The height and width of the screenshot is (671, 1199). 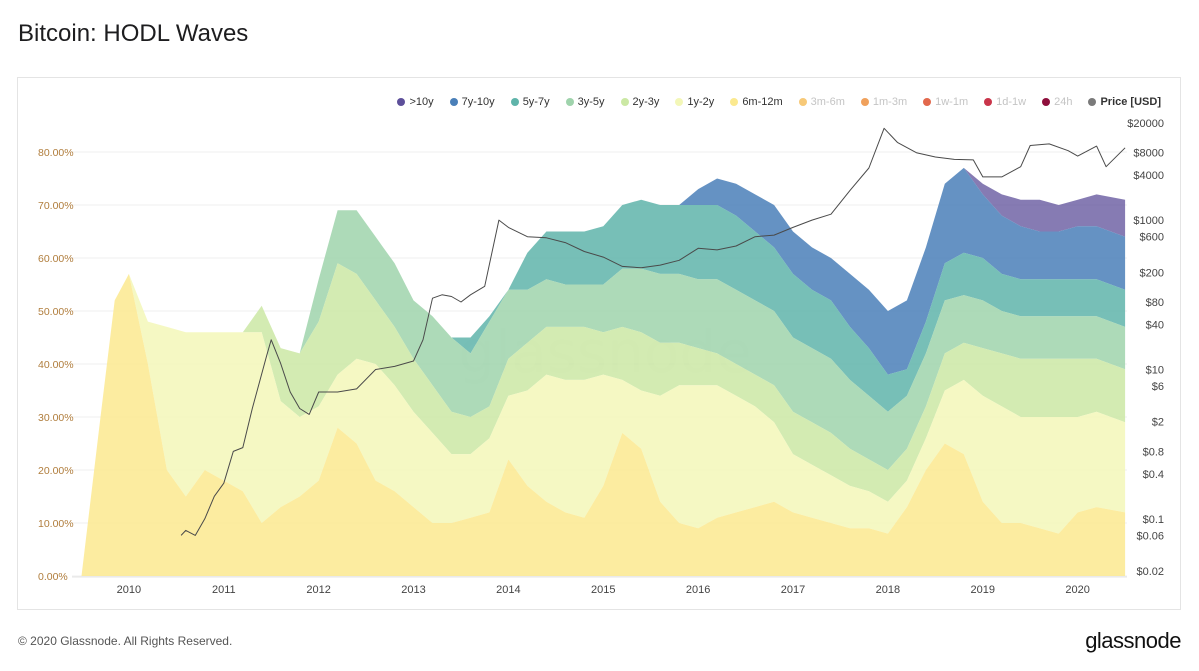 What do you see at coordinates (56, 153) in the screenshot?
I see `left-axis-tick-label: 80.00%` at bounding box center [56, 153].